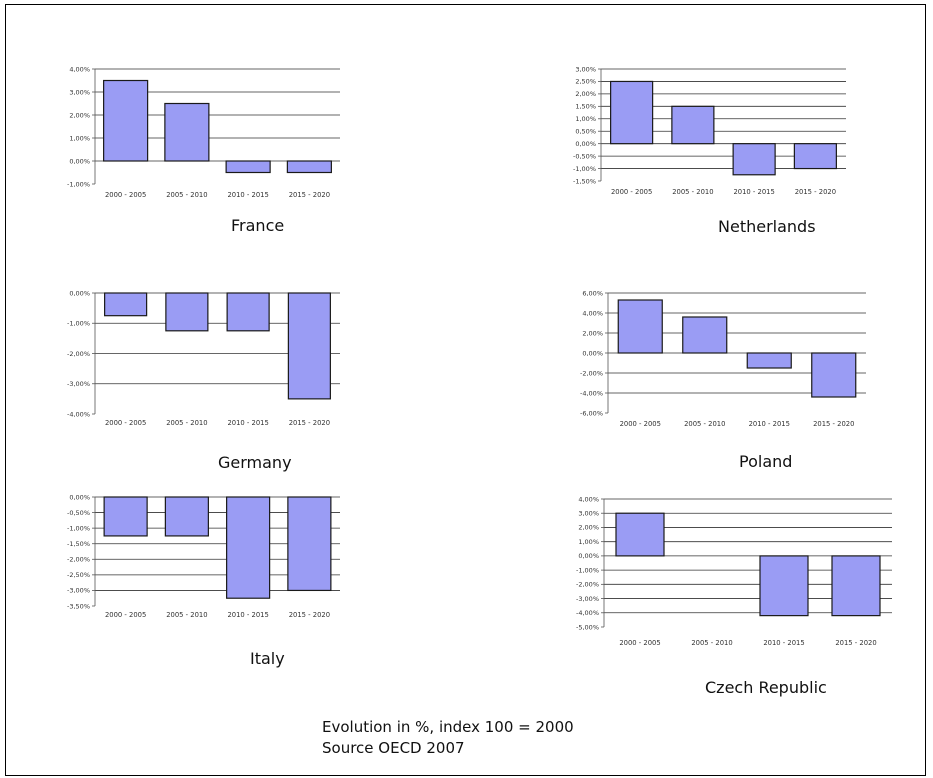 The width and height of the screenshot is (933, 778). What do you see at coordinates (585, 132) in the screenshot?
I see `y-tick-label: 0,50%` at bounding box center [585, 132].